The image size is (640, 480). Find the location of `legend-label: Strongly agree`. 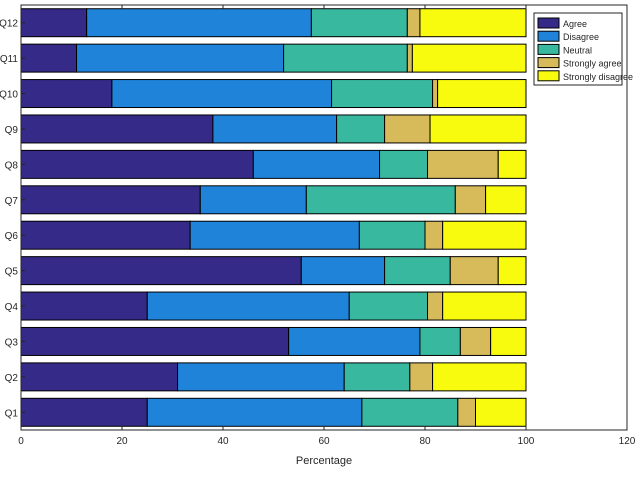

legend-label: Strongly agree is located at coordinates (592, 64).